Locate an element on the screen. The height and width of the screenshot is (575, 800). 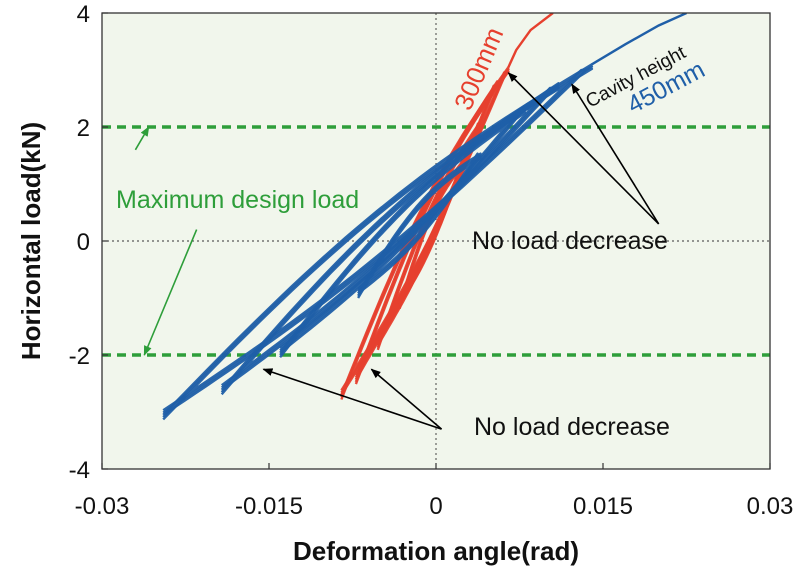
y-tick-label: 0 is located at coordinates (83, 242).